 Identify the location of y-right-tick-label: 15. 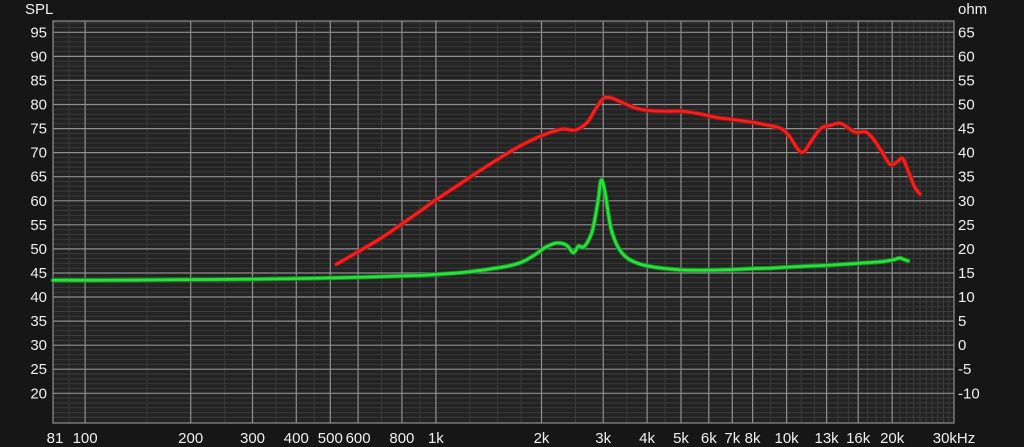
(966, 273).